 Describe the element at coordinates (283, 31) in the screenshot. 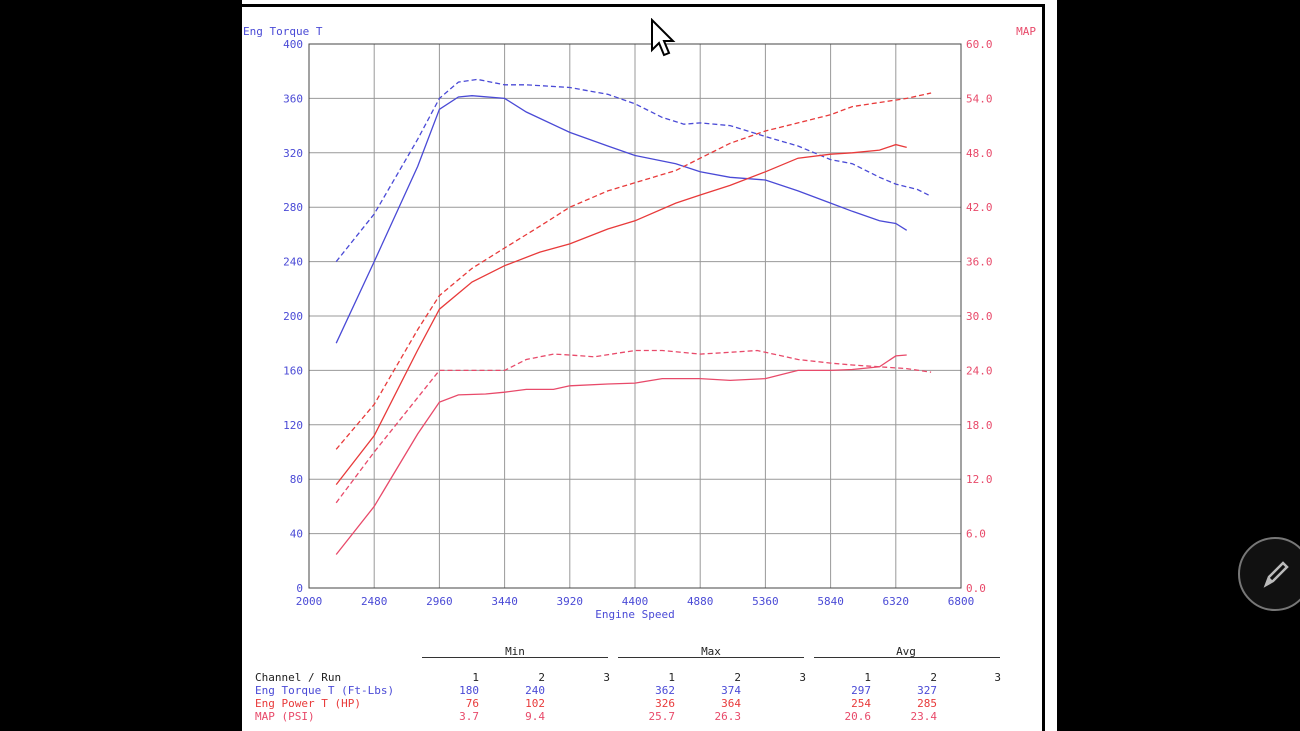

I see `y-left-axis-label: Eng Torque T` at that location.